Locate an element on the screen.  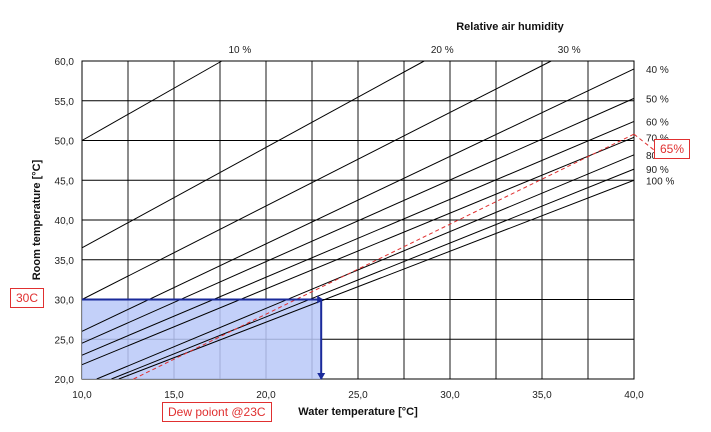
humidity-callout: 65% is located at coordinates (672, 149).